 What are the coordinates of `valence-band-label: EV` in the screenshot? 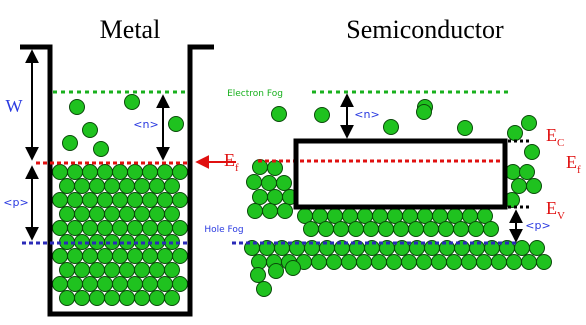 It's located at (555, 210).